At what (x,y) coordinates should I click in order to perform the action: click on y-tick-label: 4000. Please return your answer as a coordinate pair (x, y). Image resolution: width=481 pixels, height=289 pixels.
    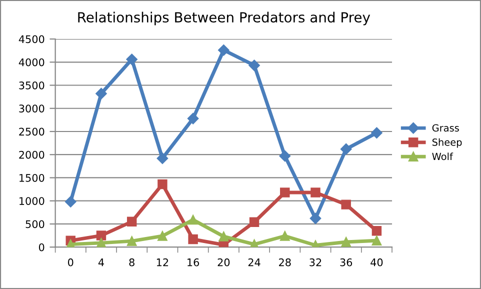
    Looking at the image, I should click on (31, 62).